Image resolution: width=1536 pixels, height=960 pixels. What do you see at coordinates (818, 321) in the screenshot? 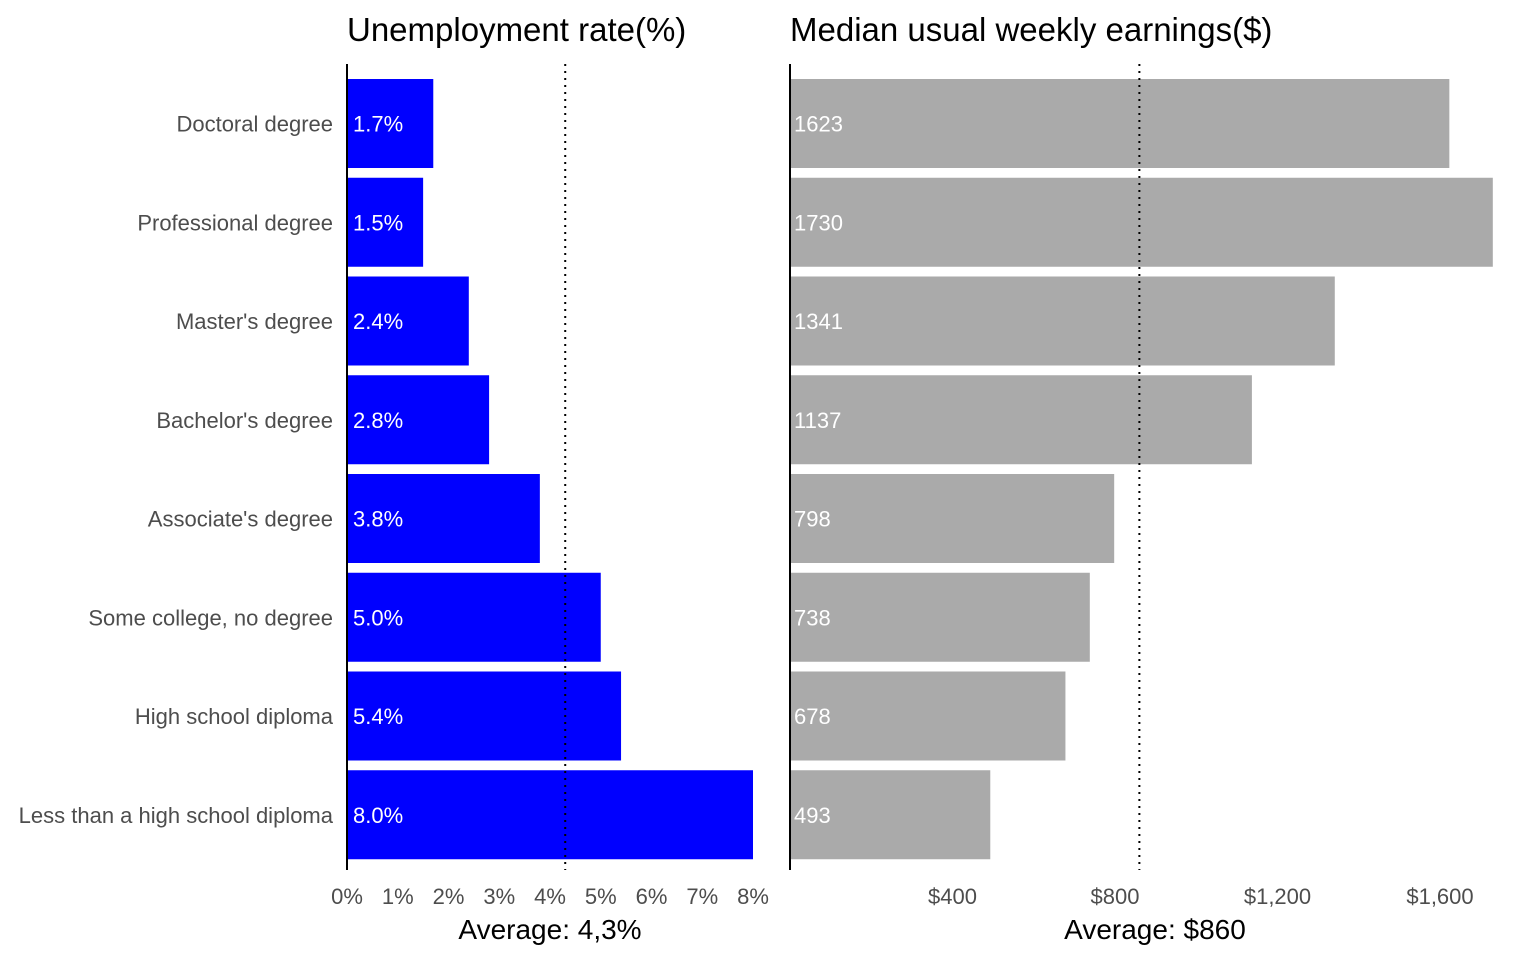
I see `earnings-bar-value-label: 1341` at bounding box center [818, 321].